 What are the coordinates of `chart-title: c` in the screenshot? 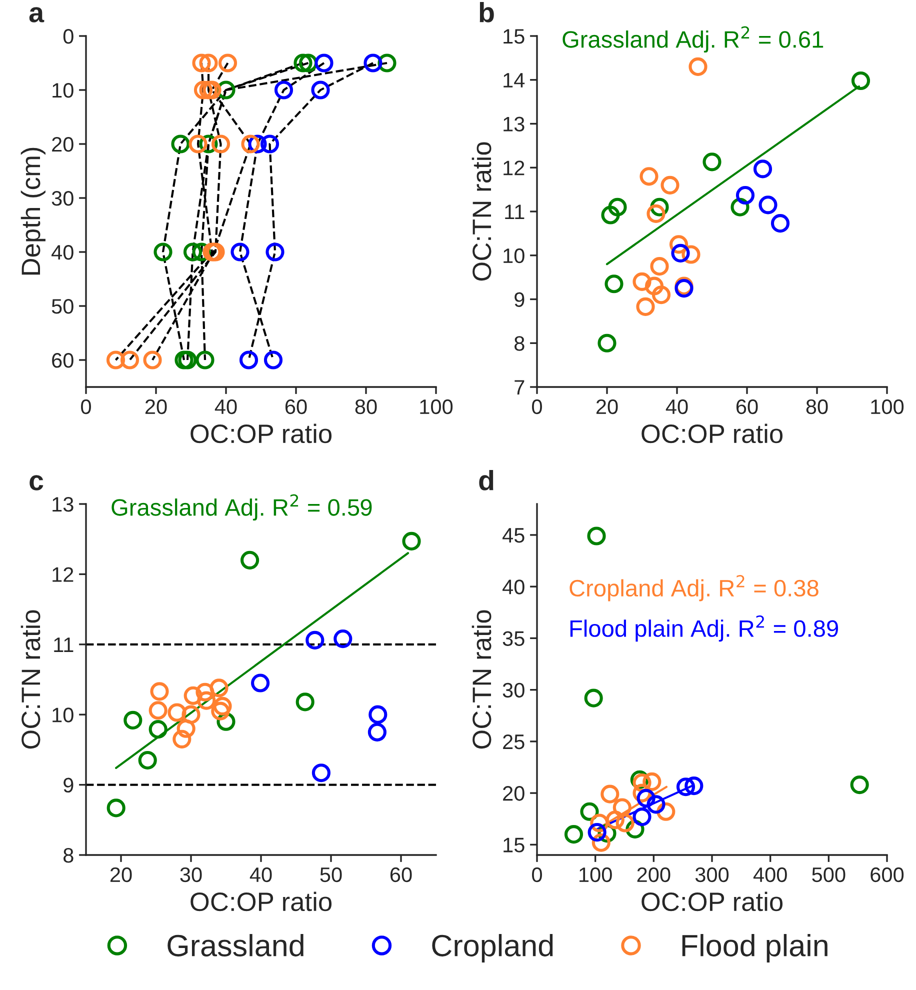 It's located at (37, 482).